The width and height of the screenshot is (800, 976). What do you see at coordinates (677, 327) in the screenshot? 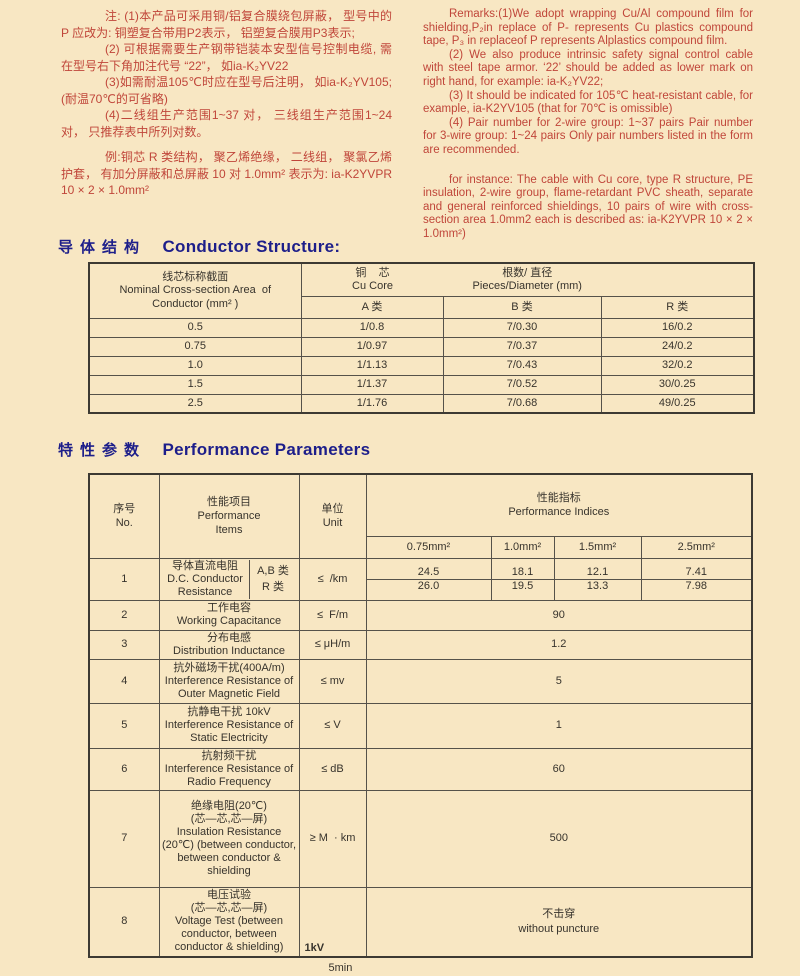
I see `conductor-cell: 16/0.2` at bounding box center [677, 327].